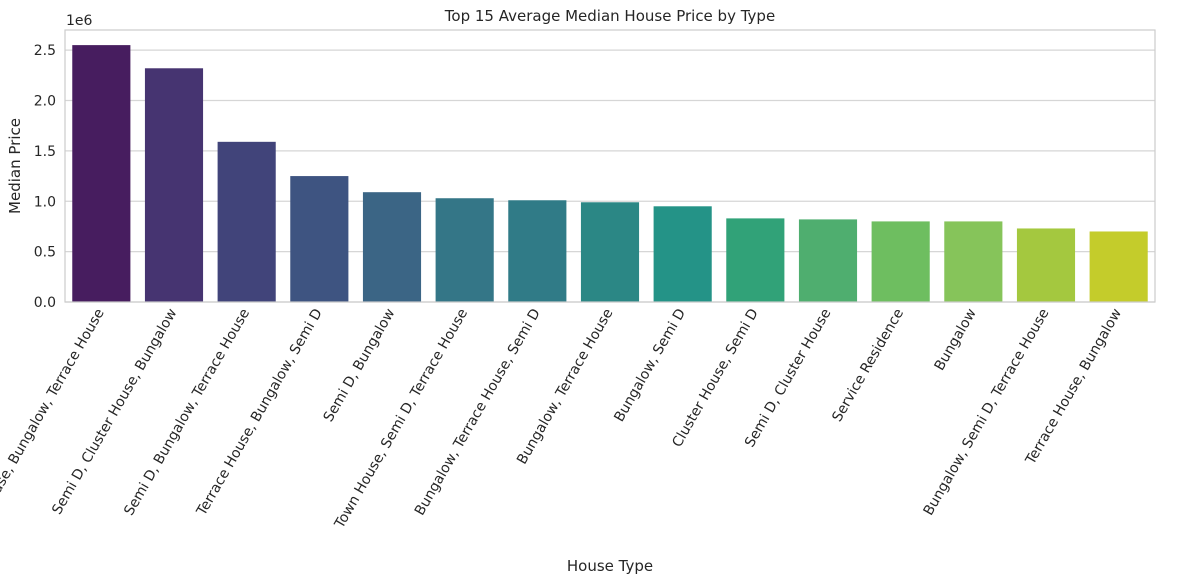 The width and height of the screenshot is (1178, 588). Describe the element at coordinates (45, 152) in the screenshot. I see `y-tick-label: 1.5` at that location.